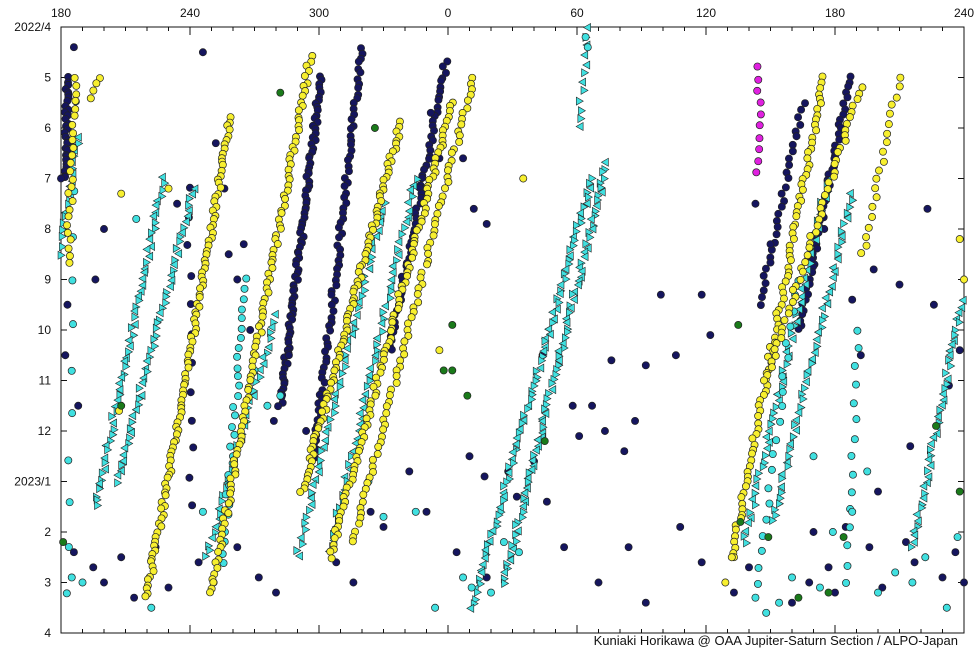 The height and width of the screenshot is (650, 980). Describe the element at coordinates (964, 13) in the screenshot. I see `x-tick-label: 240` at that location.